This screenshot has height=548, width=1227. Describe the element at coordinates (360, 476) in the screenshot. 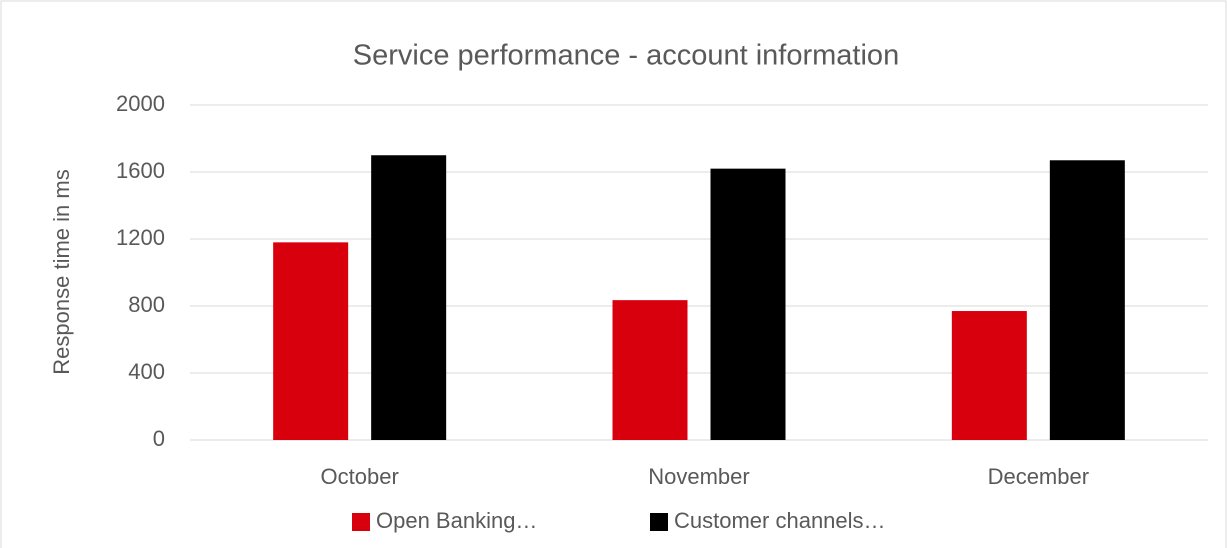

I see `x-tick-label: October` at that location.